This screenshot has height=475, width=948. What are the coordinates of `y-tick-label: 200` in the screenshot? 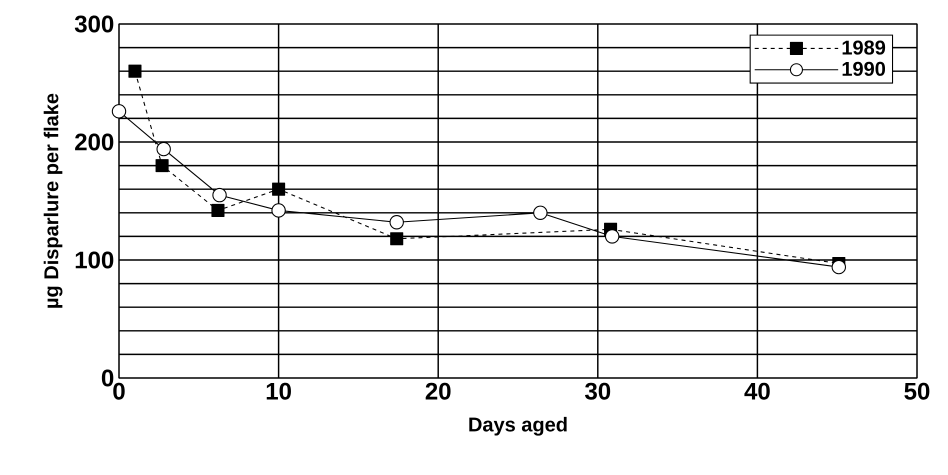 It's located at (94, 141).